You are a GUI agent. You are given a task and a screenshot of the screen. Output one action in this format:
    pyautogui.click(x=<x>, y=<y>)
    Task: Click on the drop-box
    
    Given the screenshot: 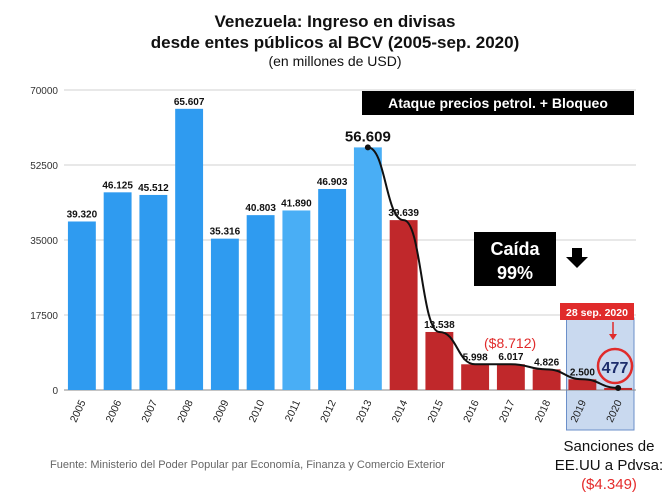 What is the action you would take?
    pyautogui.click(x=515, y=259)
    